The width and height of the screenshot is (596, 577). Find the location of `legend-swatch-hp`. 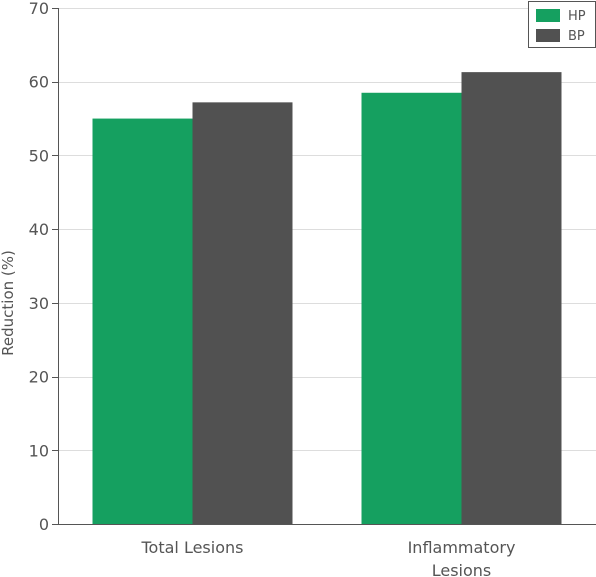

legend-swatch-hp is located at coordinates (548, 15).